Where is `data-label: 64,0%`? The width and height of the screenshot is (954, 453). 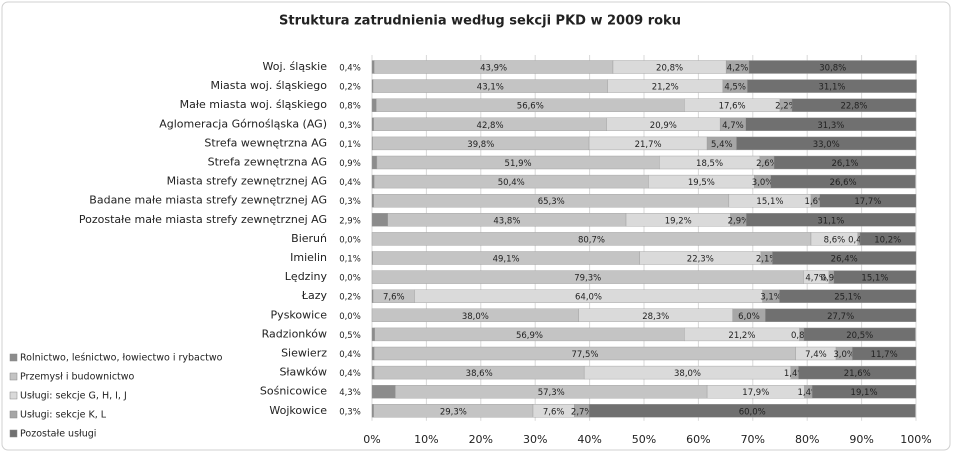
data-label: 64,0% is located at coordinates (588, 298).